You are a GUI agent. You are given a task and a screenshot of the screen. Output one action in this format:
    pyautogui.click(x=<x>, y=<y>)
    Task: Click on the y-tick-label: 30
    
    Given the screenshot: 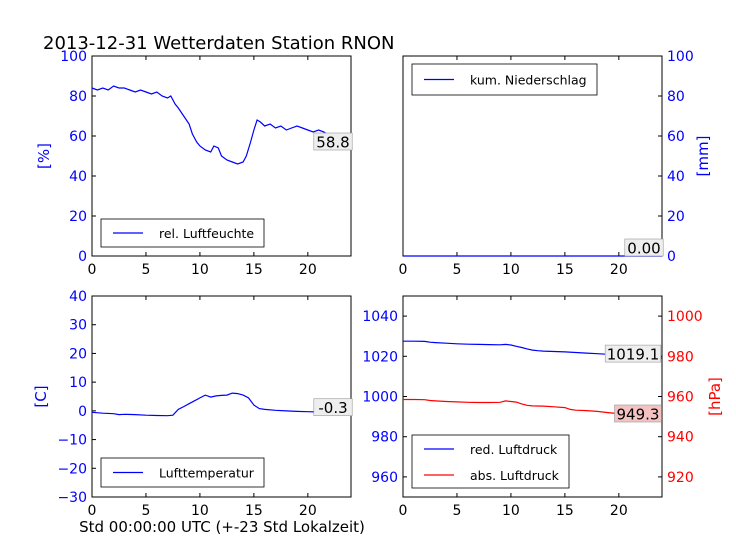 What is the action you would take?
    pyautogui.click(x=78, y=326)
    